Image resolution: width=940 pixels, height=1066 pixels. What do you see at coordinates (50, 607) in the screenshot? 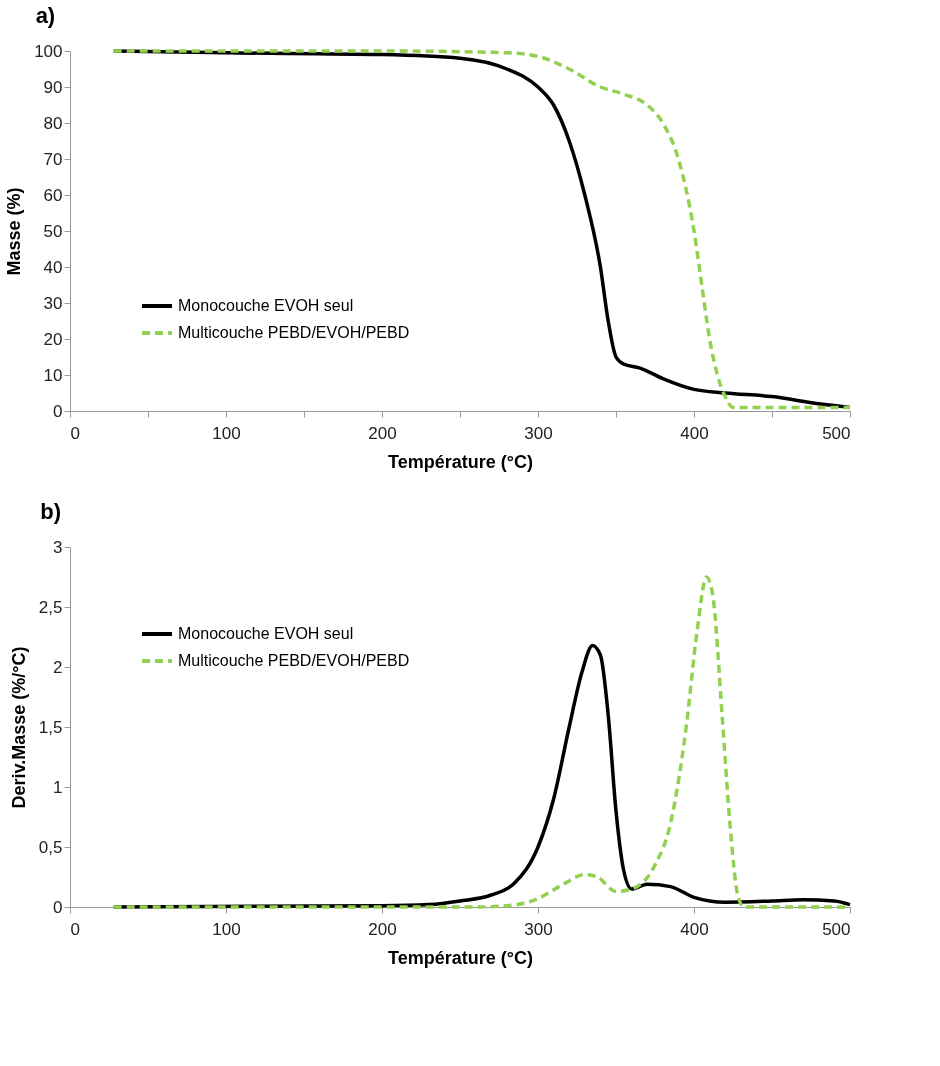
I see `y-tick-label: 2,5` at bounding box center [50, 607].